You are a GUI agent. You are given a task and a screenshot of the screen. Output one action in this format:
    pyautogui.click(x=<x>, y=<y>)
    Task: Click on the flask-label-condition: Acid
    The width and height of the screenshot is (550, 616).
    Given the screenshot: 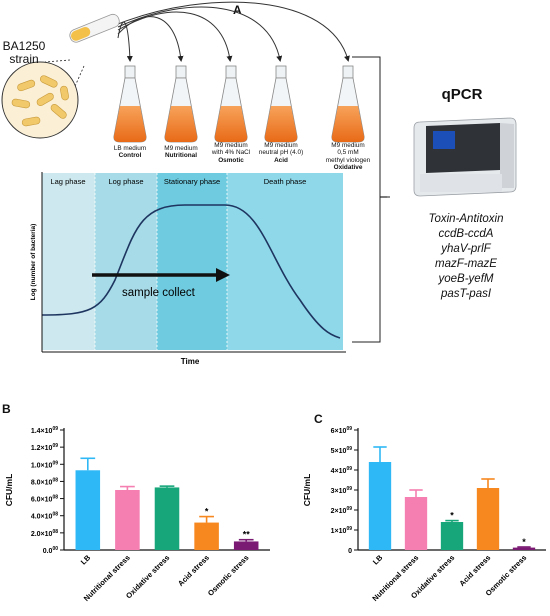 What is the action you would take?
    pyautogui.click(x=281, y=160)
    